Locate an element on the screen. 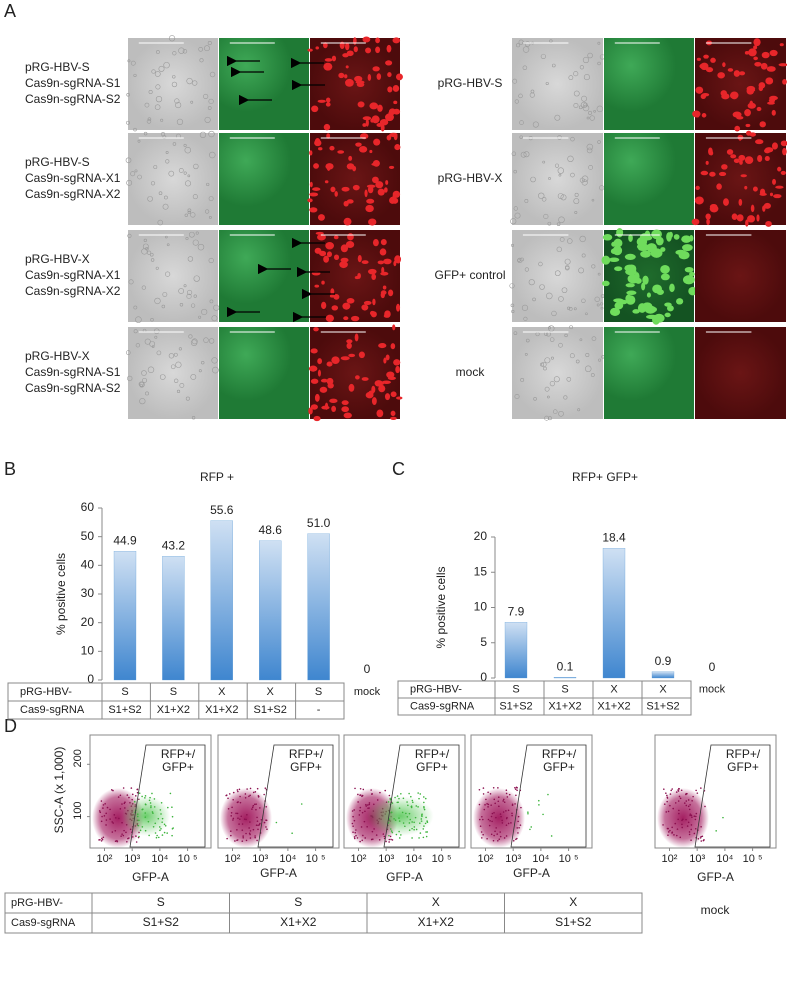  rfp-image is located at coordinates (355, 179).